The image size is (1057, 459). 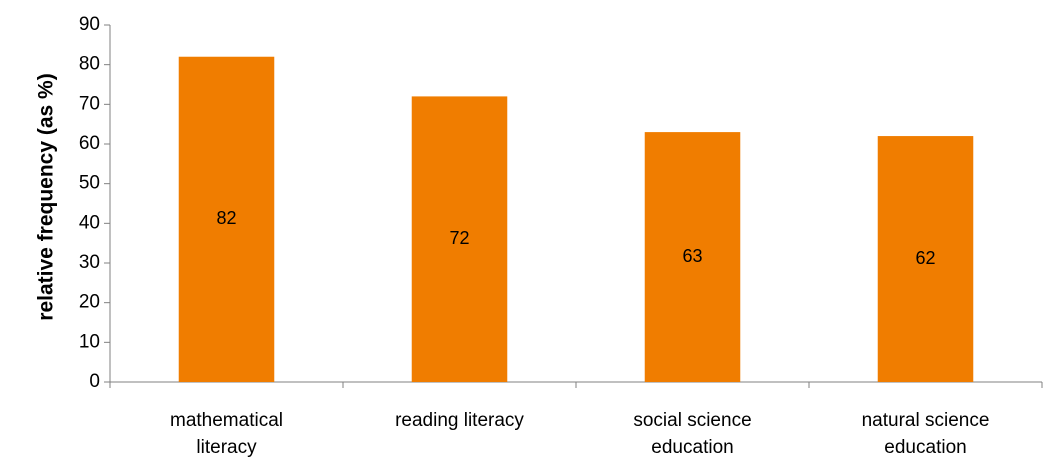 What do you see at coordinates (94, 381) in the screenshot?
I see `y-tick-label: 0` at bounding box center [94, 381].